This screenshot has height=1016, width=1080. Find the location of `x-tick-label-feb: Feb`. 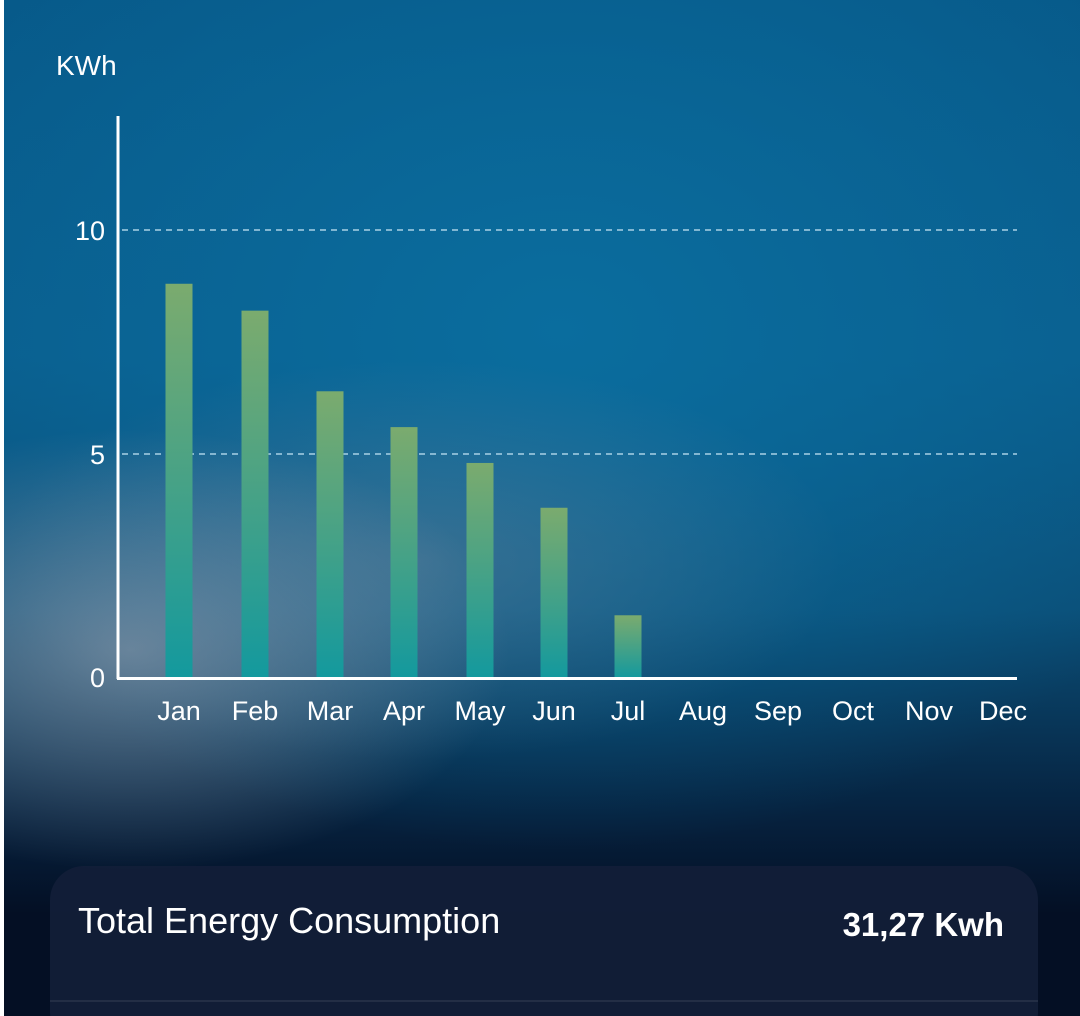

x-tick-label-feb: Feb is located at coordinates (255, 711).